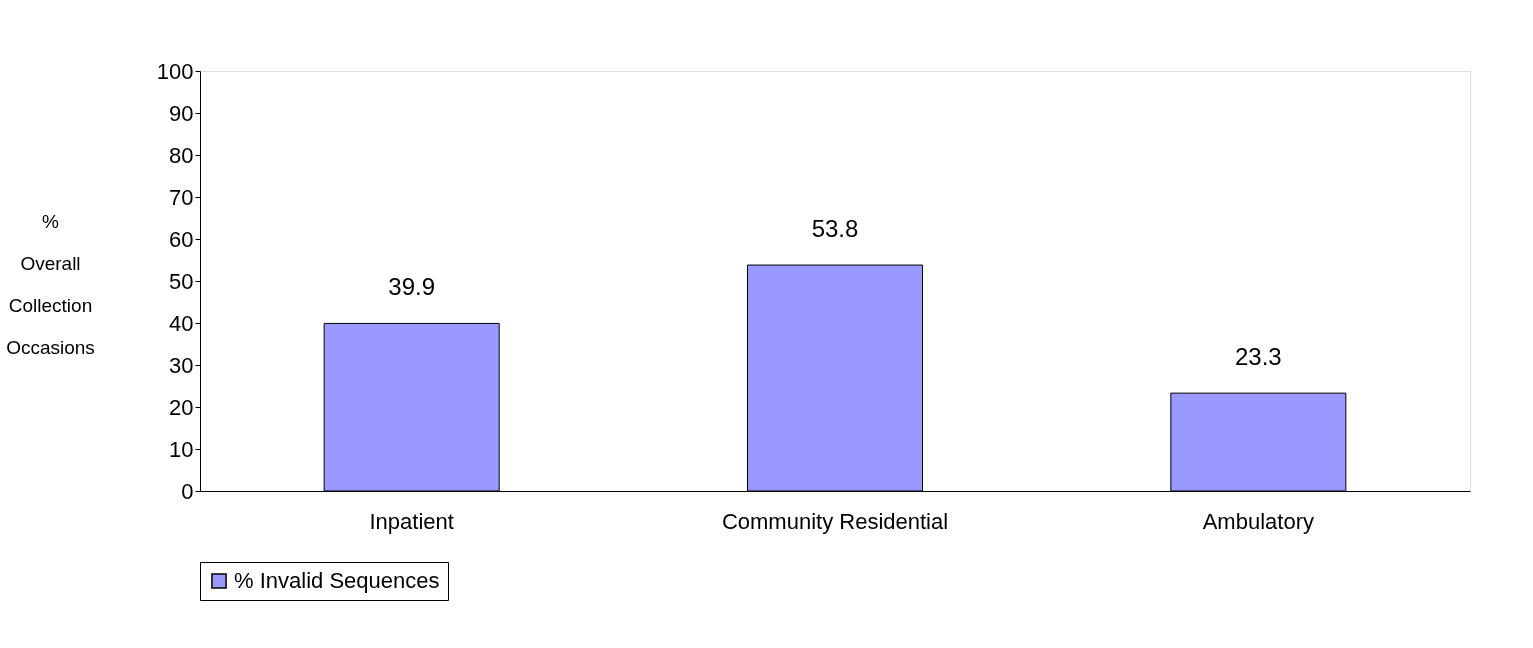 The width and height of the screenshot is (1533, 648). I want to click on y-axis-title: % Overall Collection Occasions, so click(50, 284).